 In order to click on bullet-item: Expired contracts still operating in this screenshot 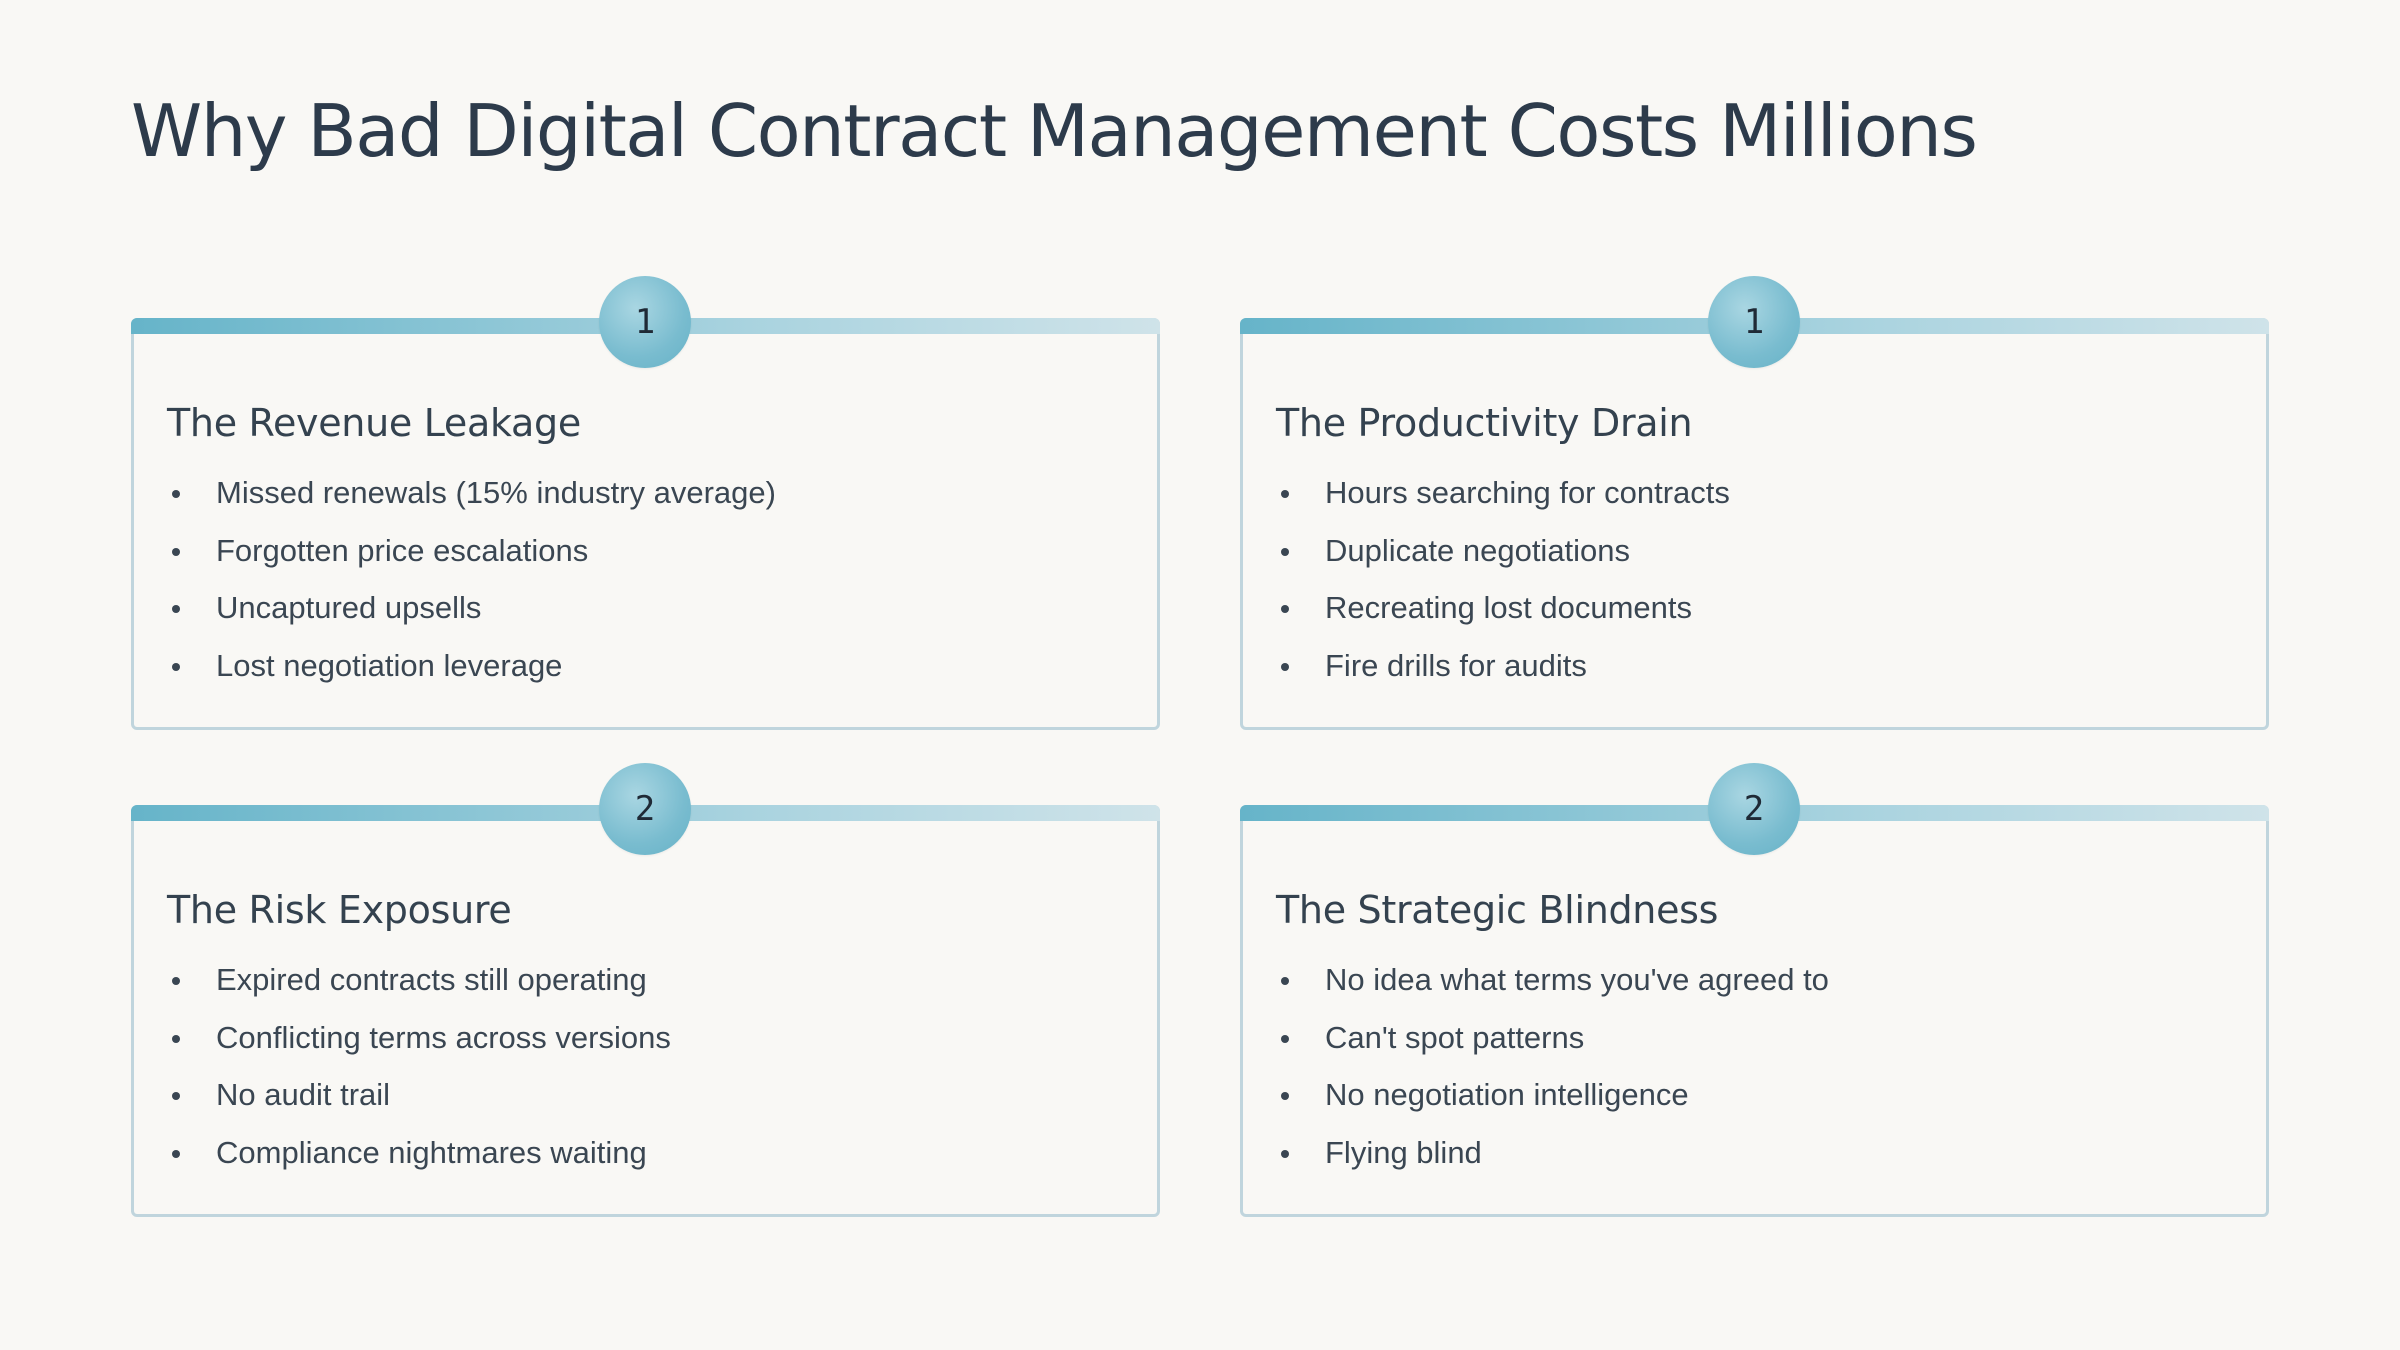, I will do `click(419, 991)`.